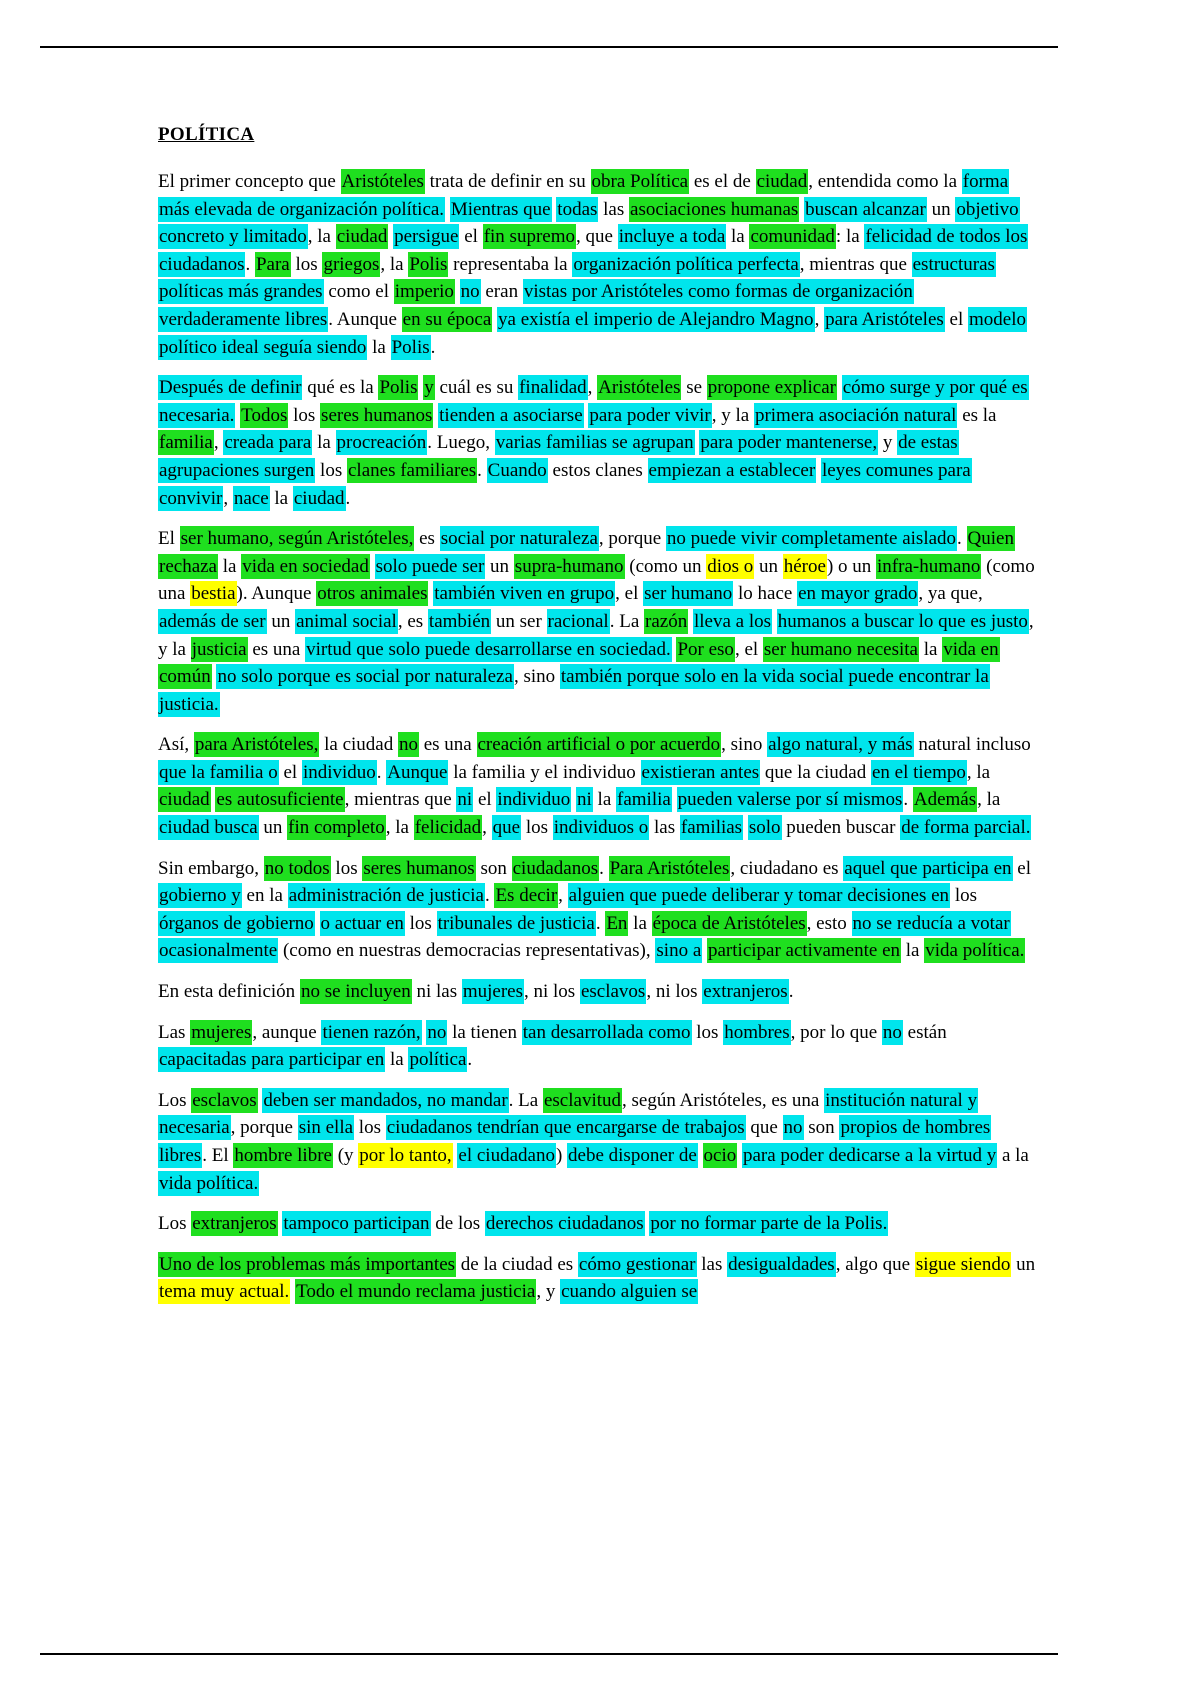  What do you see at coordinates (517, 1264) in the screenshot?
I see `plain-text: de la ciudad es` at bounding box center [517, 1264].